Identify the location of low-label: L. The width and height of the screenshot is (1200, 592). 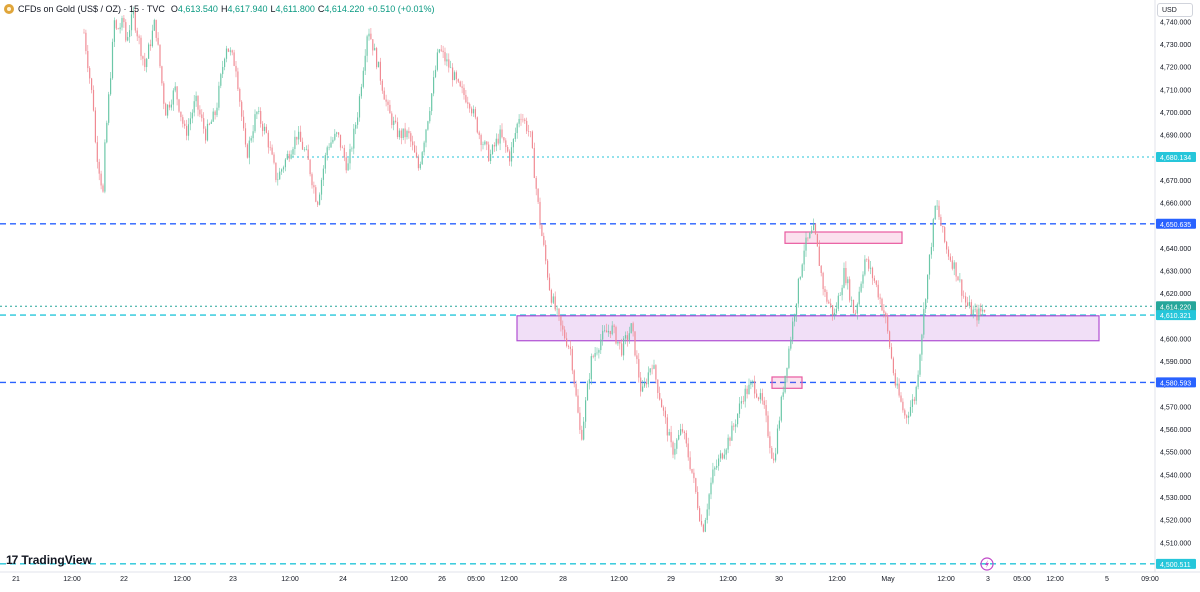
(273, 9).